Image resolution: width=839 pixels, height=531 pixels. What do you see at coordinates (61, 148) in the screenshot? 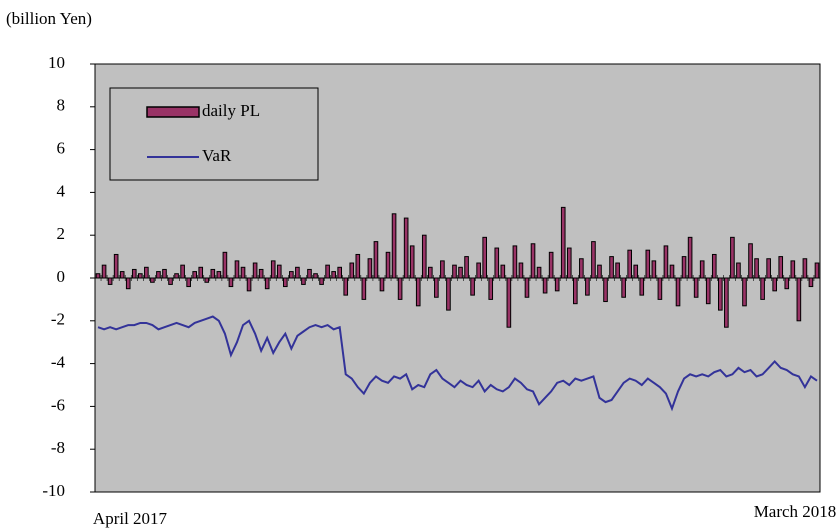
I see `y-tick-label: 6` at bounding box center [61, 148].